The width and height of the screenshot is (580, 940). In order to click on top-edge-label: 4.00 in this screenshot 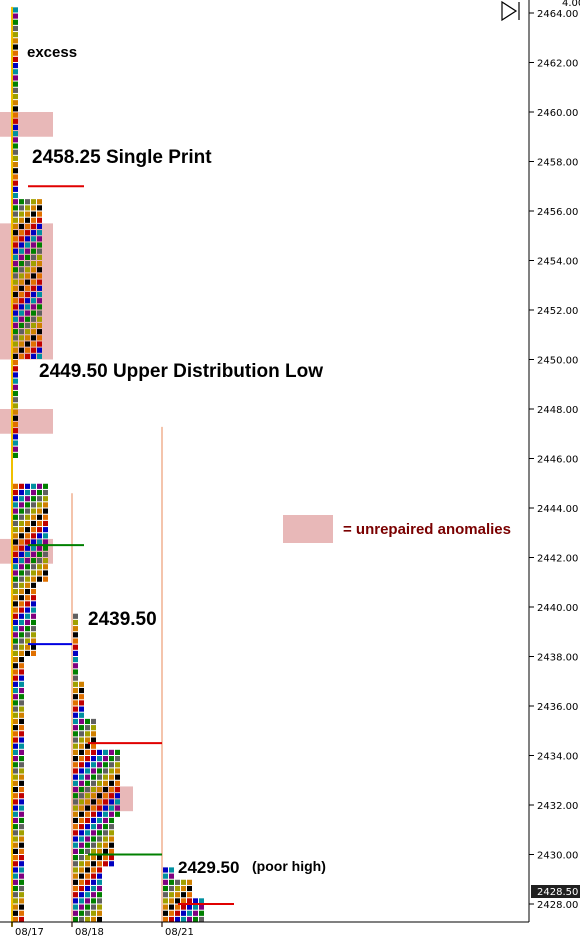, I will do `click(571, 4)`.